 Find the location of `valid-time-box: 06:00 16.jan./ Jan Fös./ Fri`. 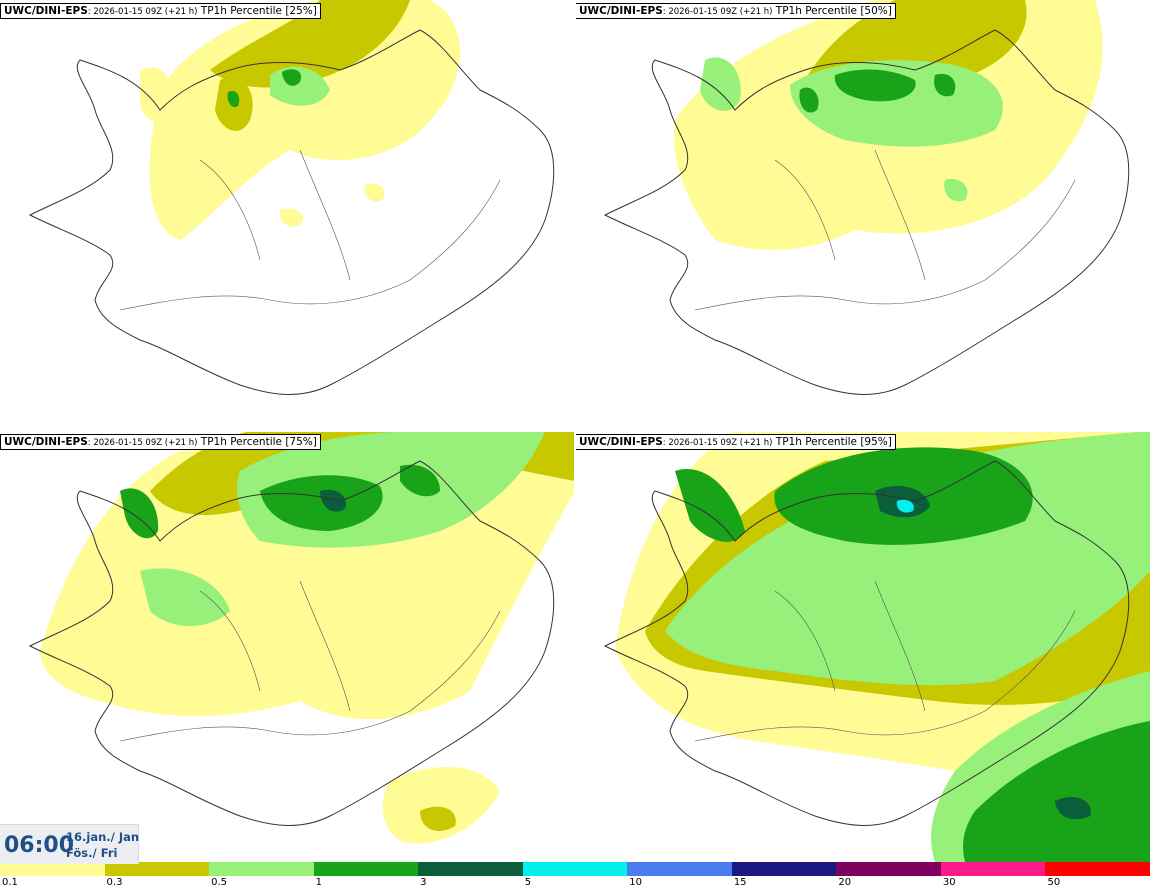

valid-time-box: 06:00 16.jan./ Jan Fös./ Fri is located at coordinates (69, 844).